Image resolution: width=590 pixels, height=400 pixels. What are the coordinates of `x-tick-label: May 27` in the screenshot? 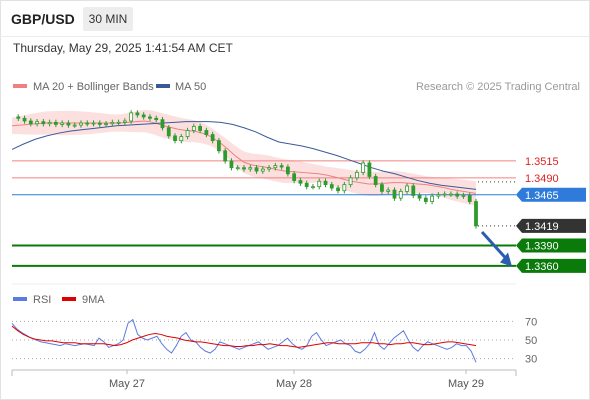 It's located at (127, 384).